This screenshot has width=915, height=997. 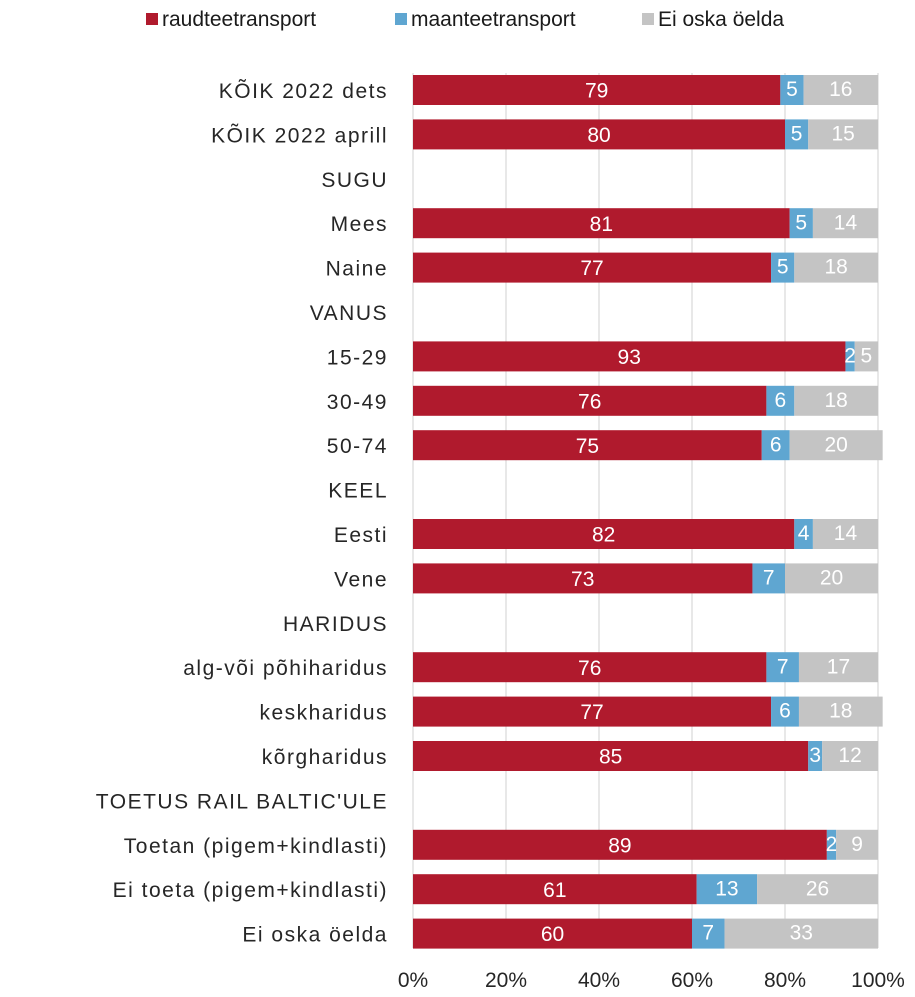 I want to click on x-tick-label: 20%, so click(x=506, y=980).